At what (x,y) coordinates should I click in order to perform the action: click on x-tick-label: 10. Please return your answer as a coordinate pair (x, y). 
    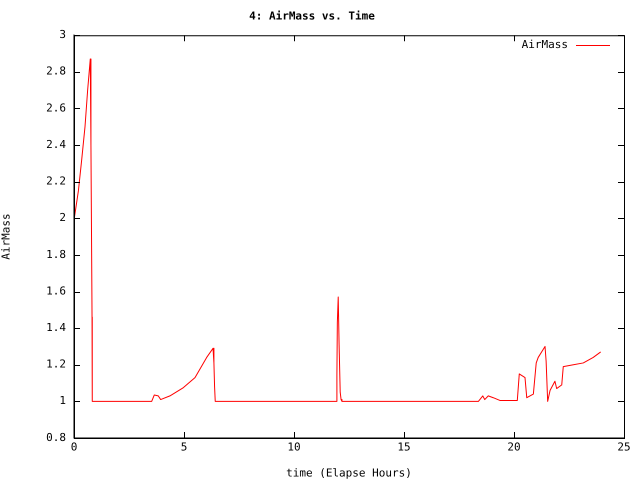
    Looking at the image, I should click on (294, 447).